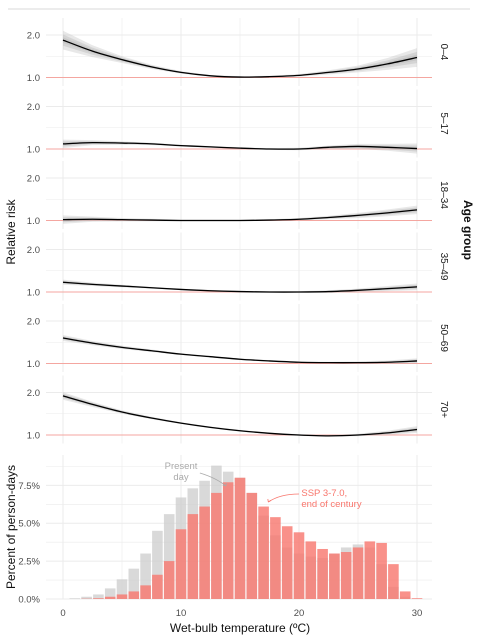  What do you see at coordinates (443, 123) in the screenshot?
I see `age-group-strip-label: 5–17` at bounding box center [443, 123].